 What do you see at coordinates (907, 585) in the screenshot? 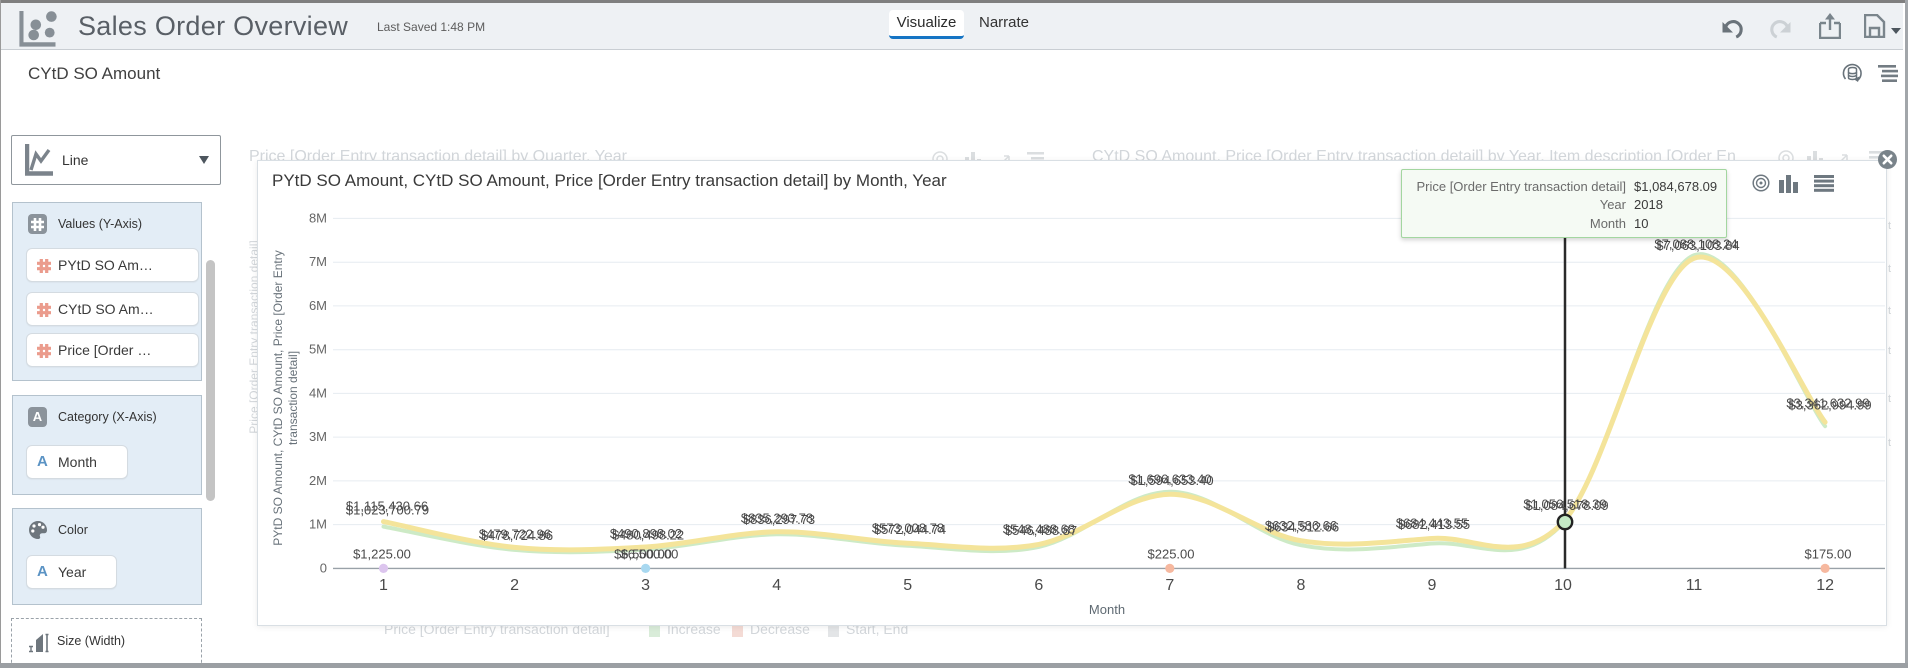
I see `svg-text: 5` at bounding box center [907, 585].